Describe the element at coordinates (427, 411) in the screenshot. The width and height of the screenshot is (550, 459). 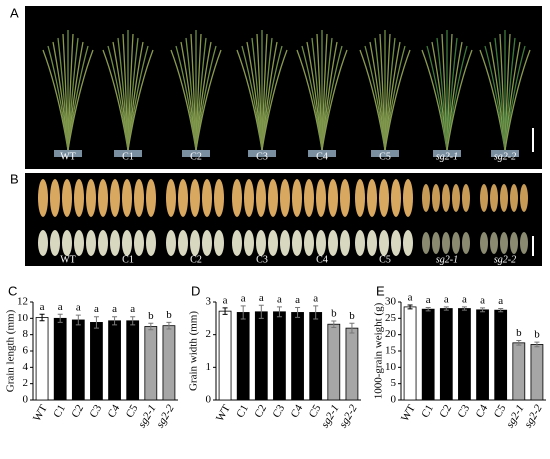
I see `x-tick-label: C1` at that location.